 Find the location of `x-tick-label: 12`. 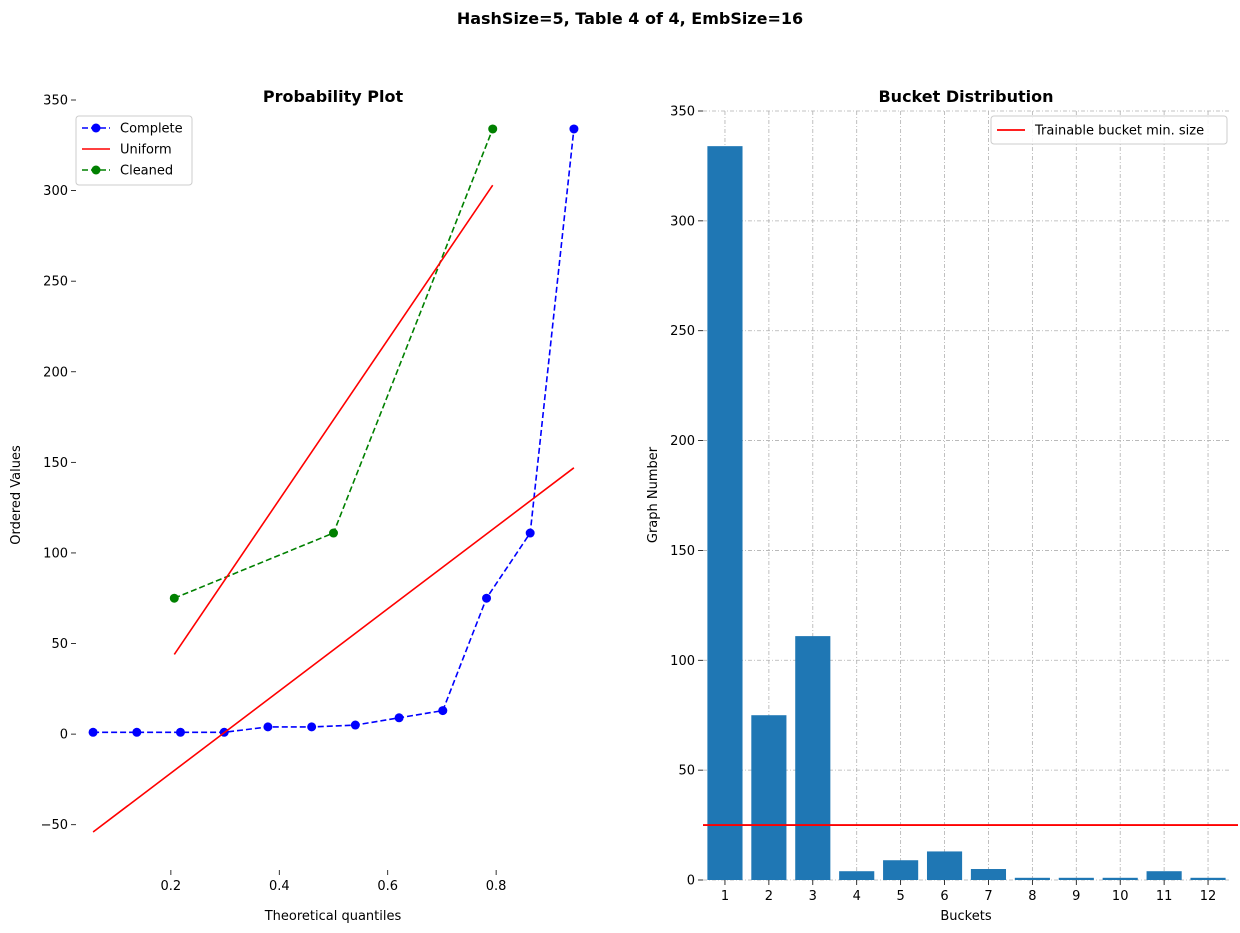

x-tick-label: 12 is located at coordinates (1208, 896).